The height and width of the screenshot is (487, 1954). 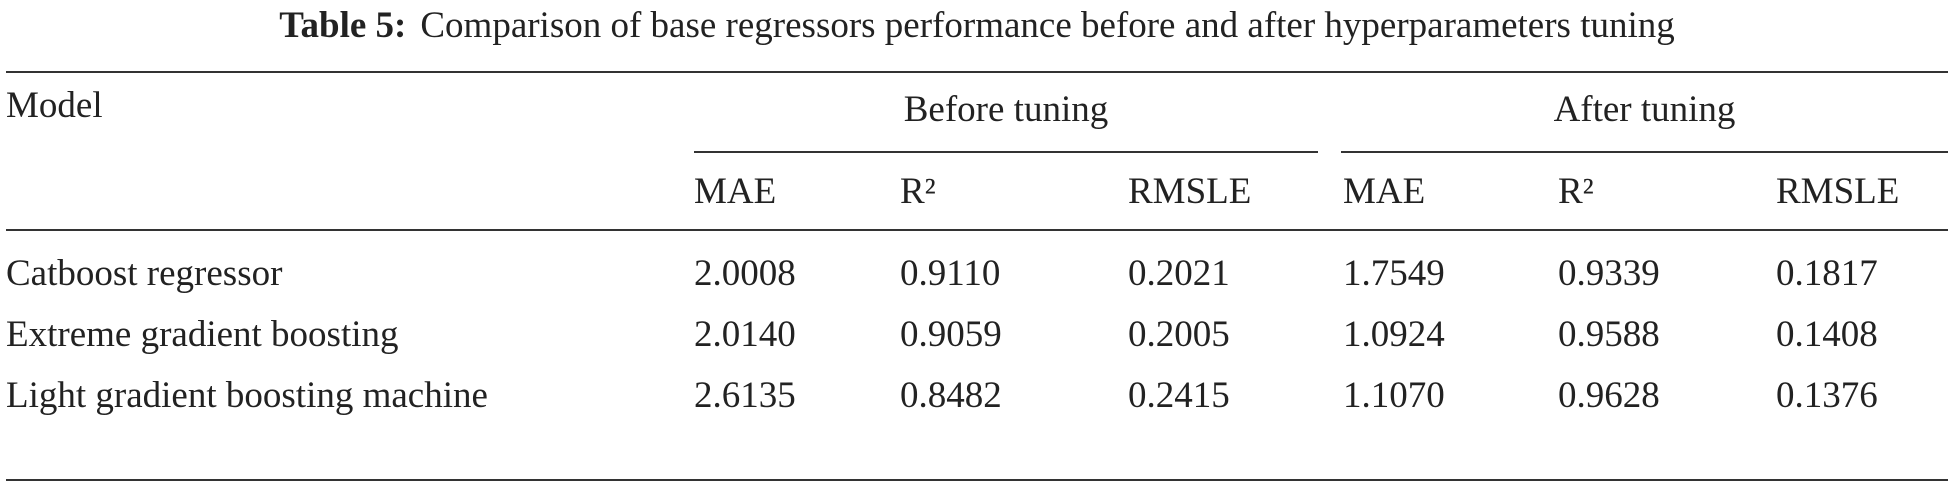 What do you see at coordinates (745, 395) in the screenshot?
I see `cell: 2.6135` at bounding box center [745, 395].